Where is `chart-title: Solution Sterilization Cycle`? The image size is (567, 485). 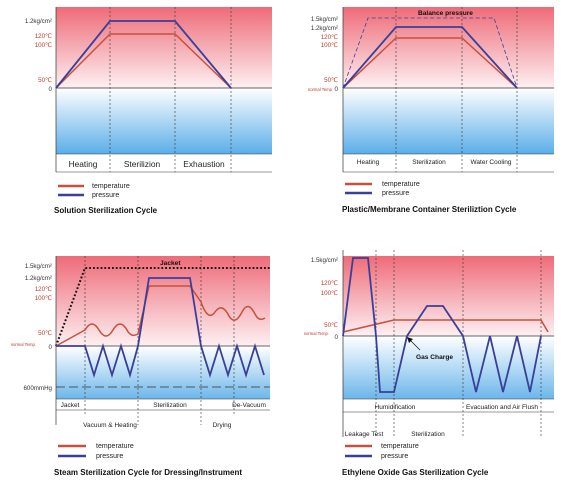 chart-title: Solution Sterilization Cycle is located at coordinates (106, 210).